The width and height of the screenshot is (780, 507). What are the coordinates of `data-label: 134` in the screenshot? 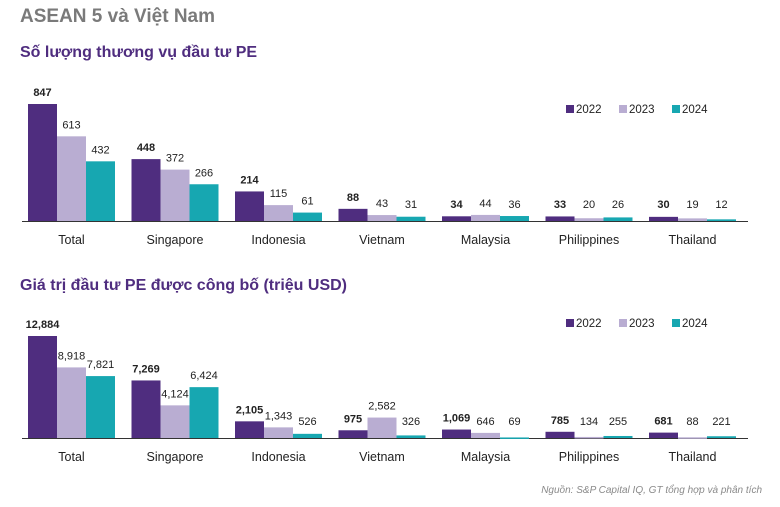 It's located at (589, 422).